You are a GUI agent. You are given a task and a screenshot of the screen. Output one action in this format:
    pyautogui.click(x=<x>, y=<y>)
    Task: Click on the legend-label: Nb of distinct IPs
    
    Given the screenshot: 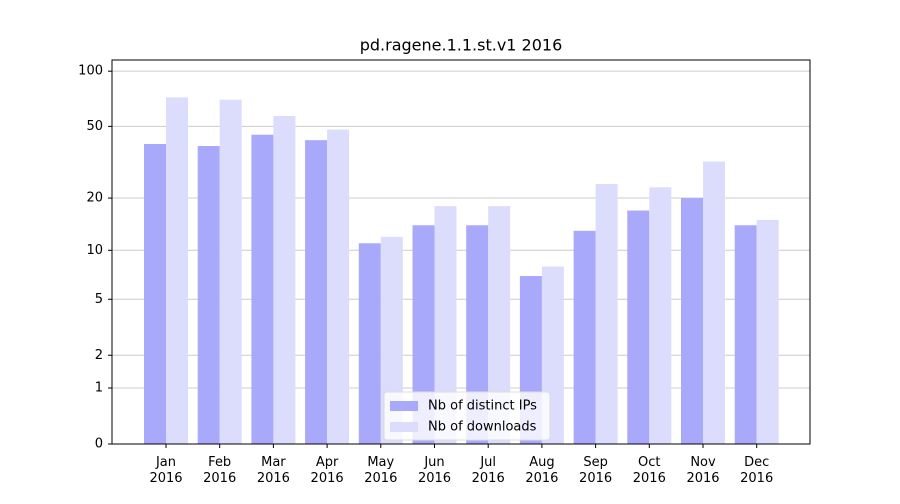 What is the action you would take?
    pyautogui.click(x=482, y=406)
    